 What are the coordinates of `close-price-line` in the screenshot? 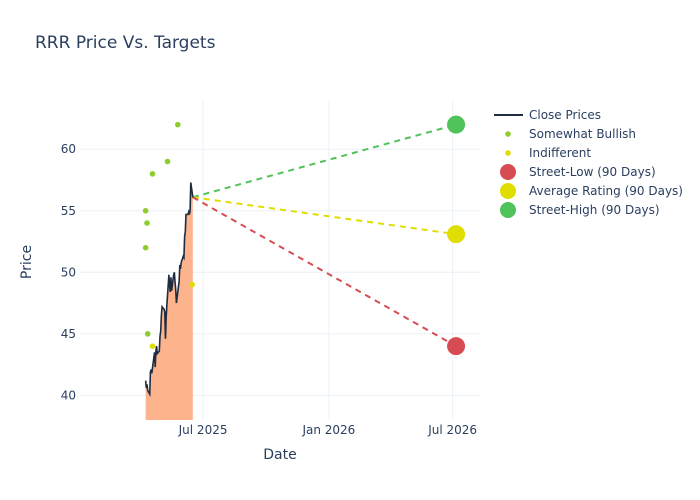 It's located at (169, 290).